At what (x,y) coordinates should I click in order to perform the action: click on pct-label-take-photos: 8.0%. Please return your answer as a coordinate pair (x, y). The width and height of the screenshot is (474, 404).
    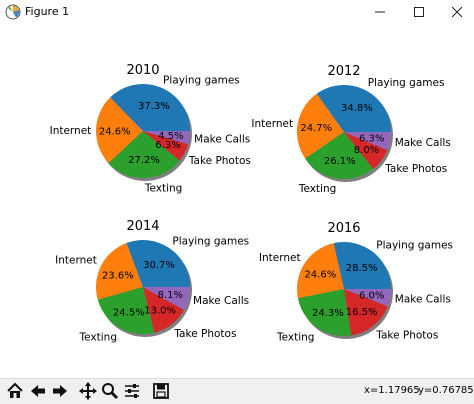
    Looking at the image, I should click on (366, 150).